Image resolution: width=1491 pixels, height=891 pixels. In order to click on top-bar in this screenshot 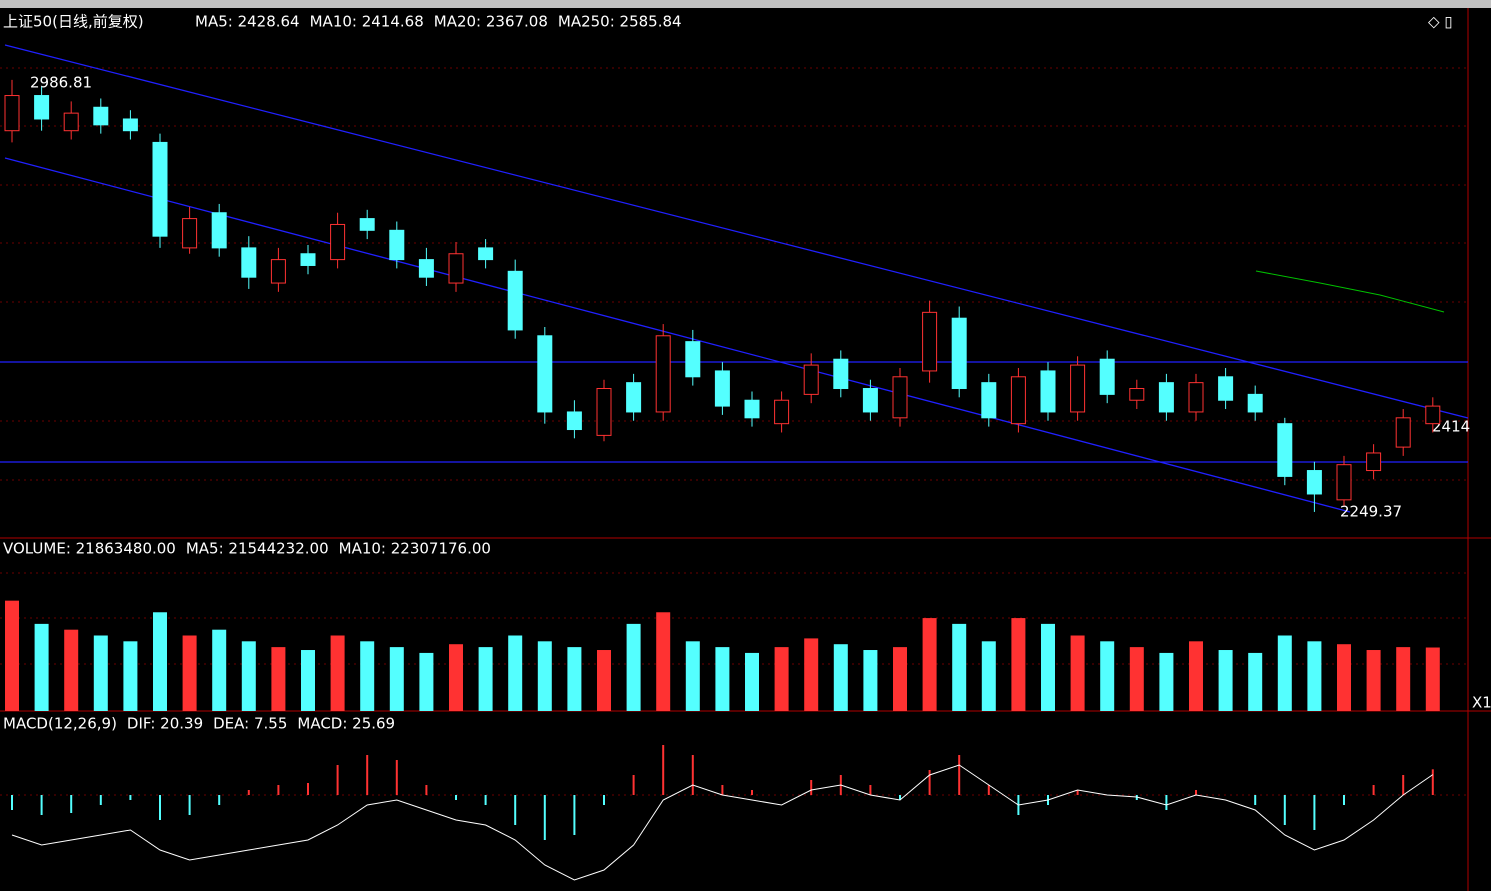, I will do `click(745, 4)`.